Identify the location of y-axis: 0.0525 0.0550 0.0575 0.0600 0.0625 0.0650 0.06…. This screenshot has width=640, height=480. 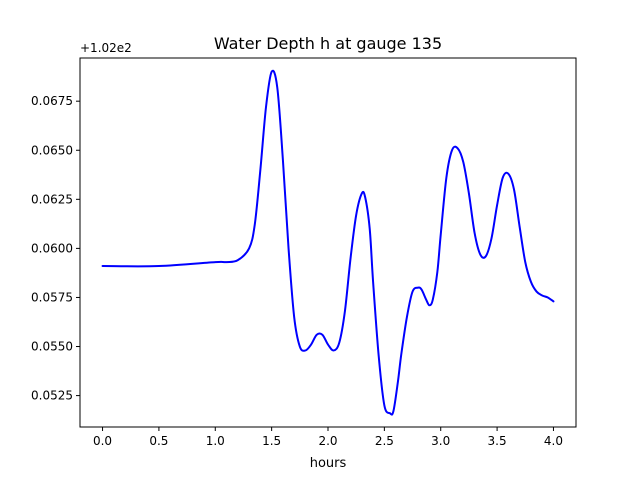
(55, 248).